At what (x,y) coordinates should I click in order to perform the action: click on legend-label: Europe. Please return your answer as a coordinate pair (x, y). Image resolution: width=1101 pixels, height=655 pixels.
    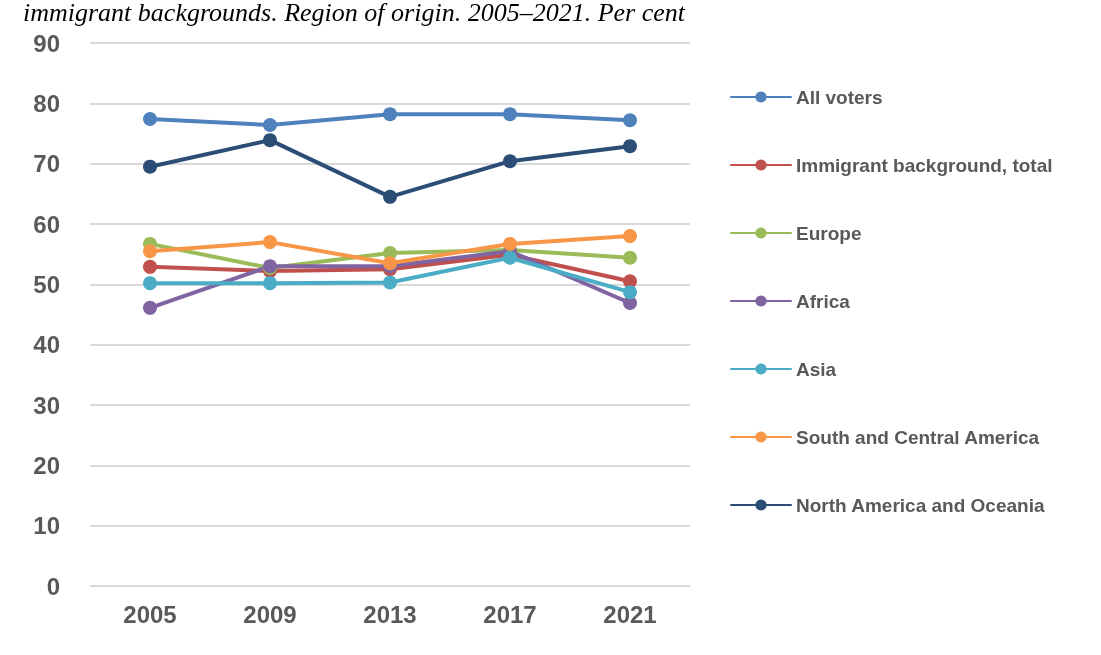
    Looking at the image, I should click on (829, 233).